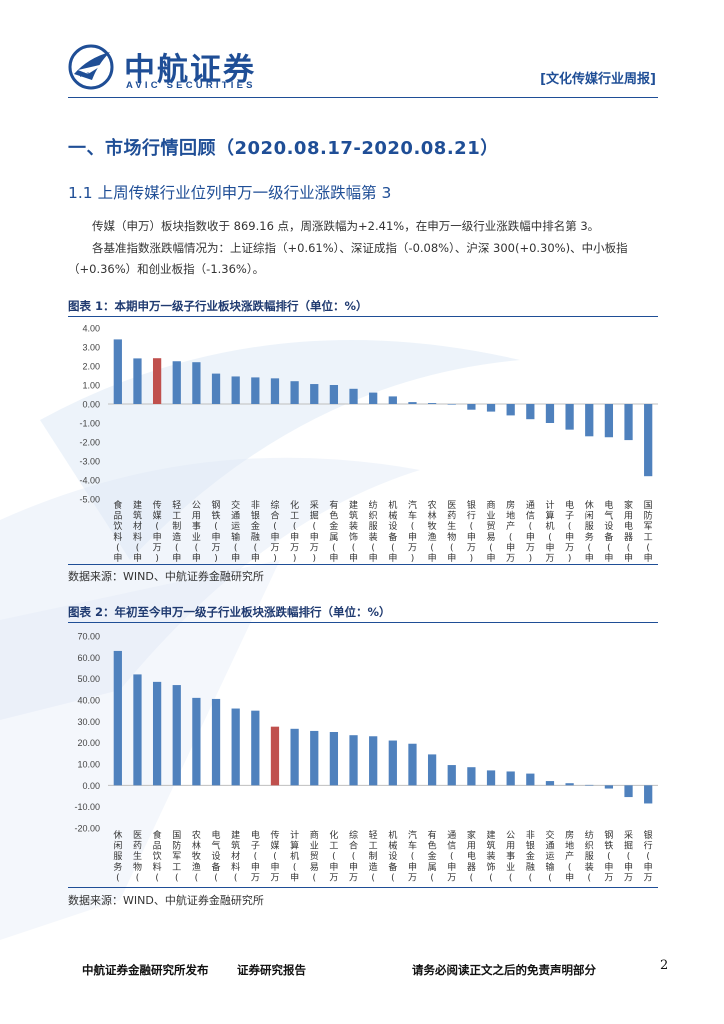  I want to click on category-label: 建筑装饰(, so click(491, 856).